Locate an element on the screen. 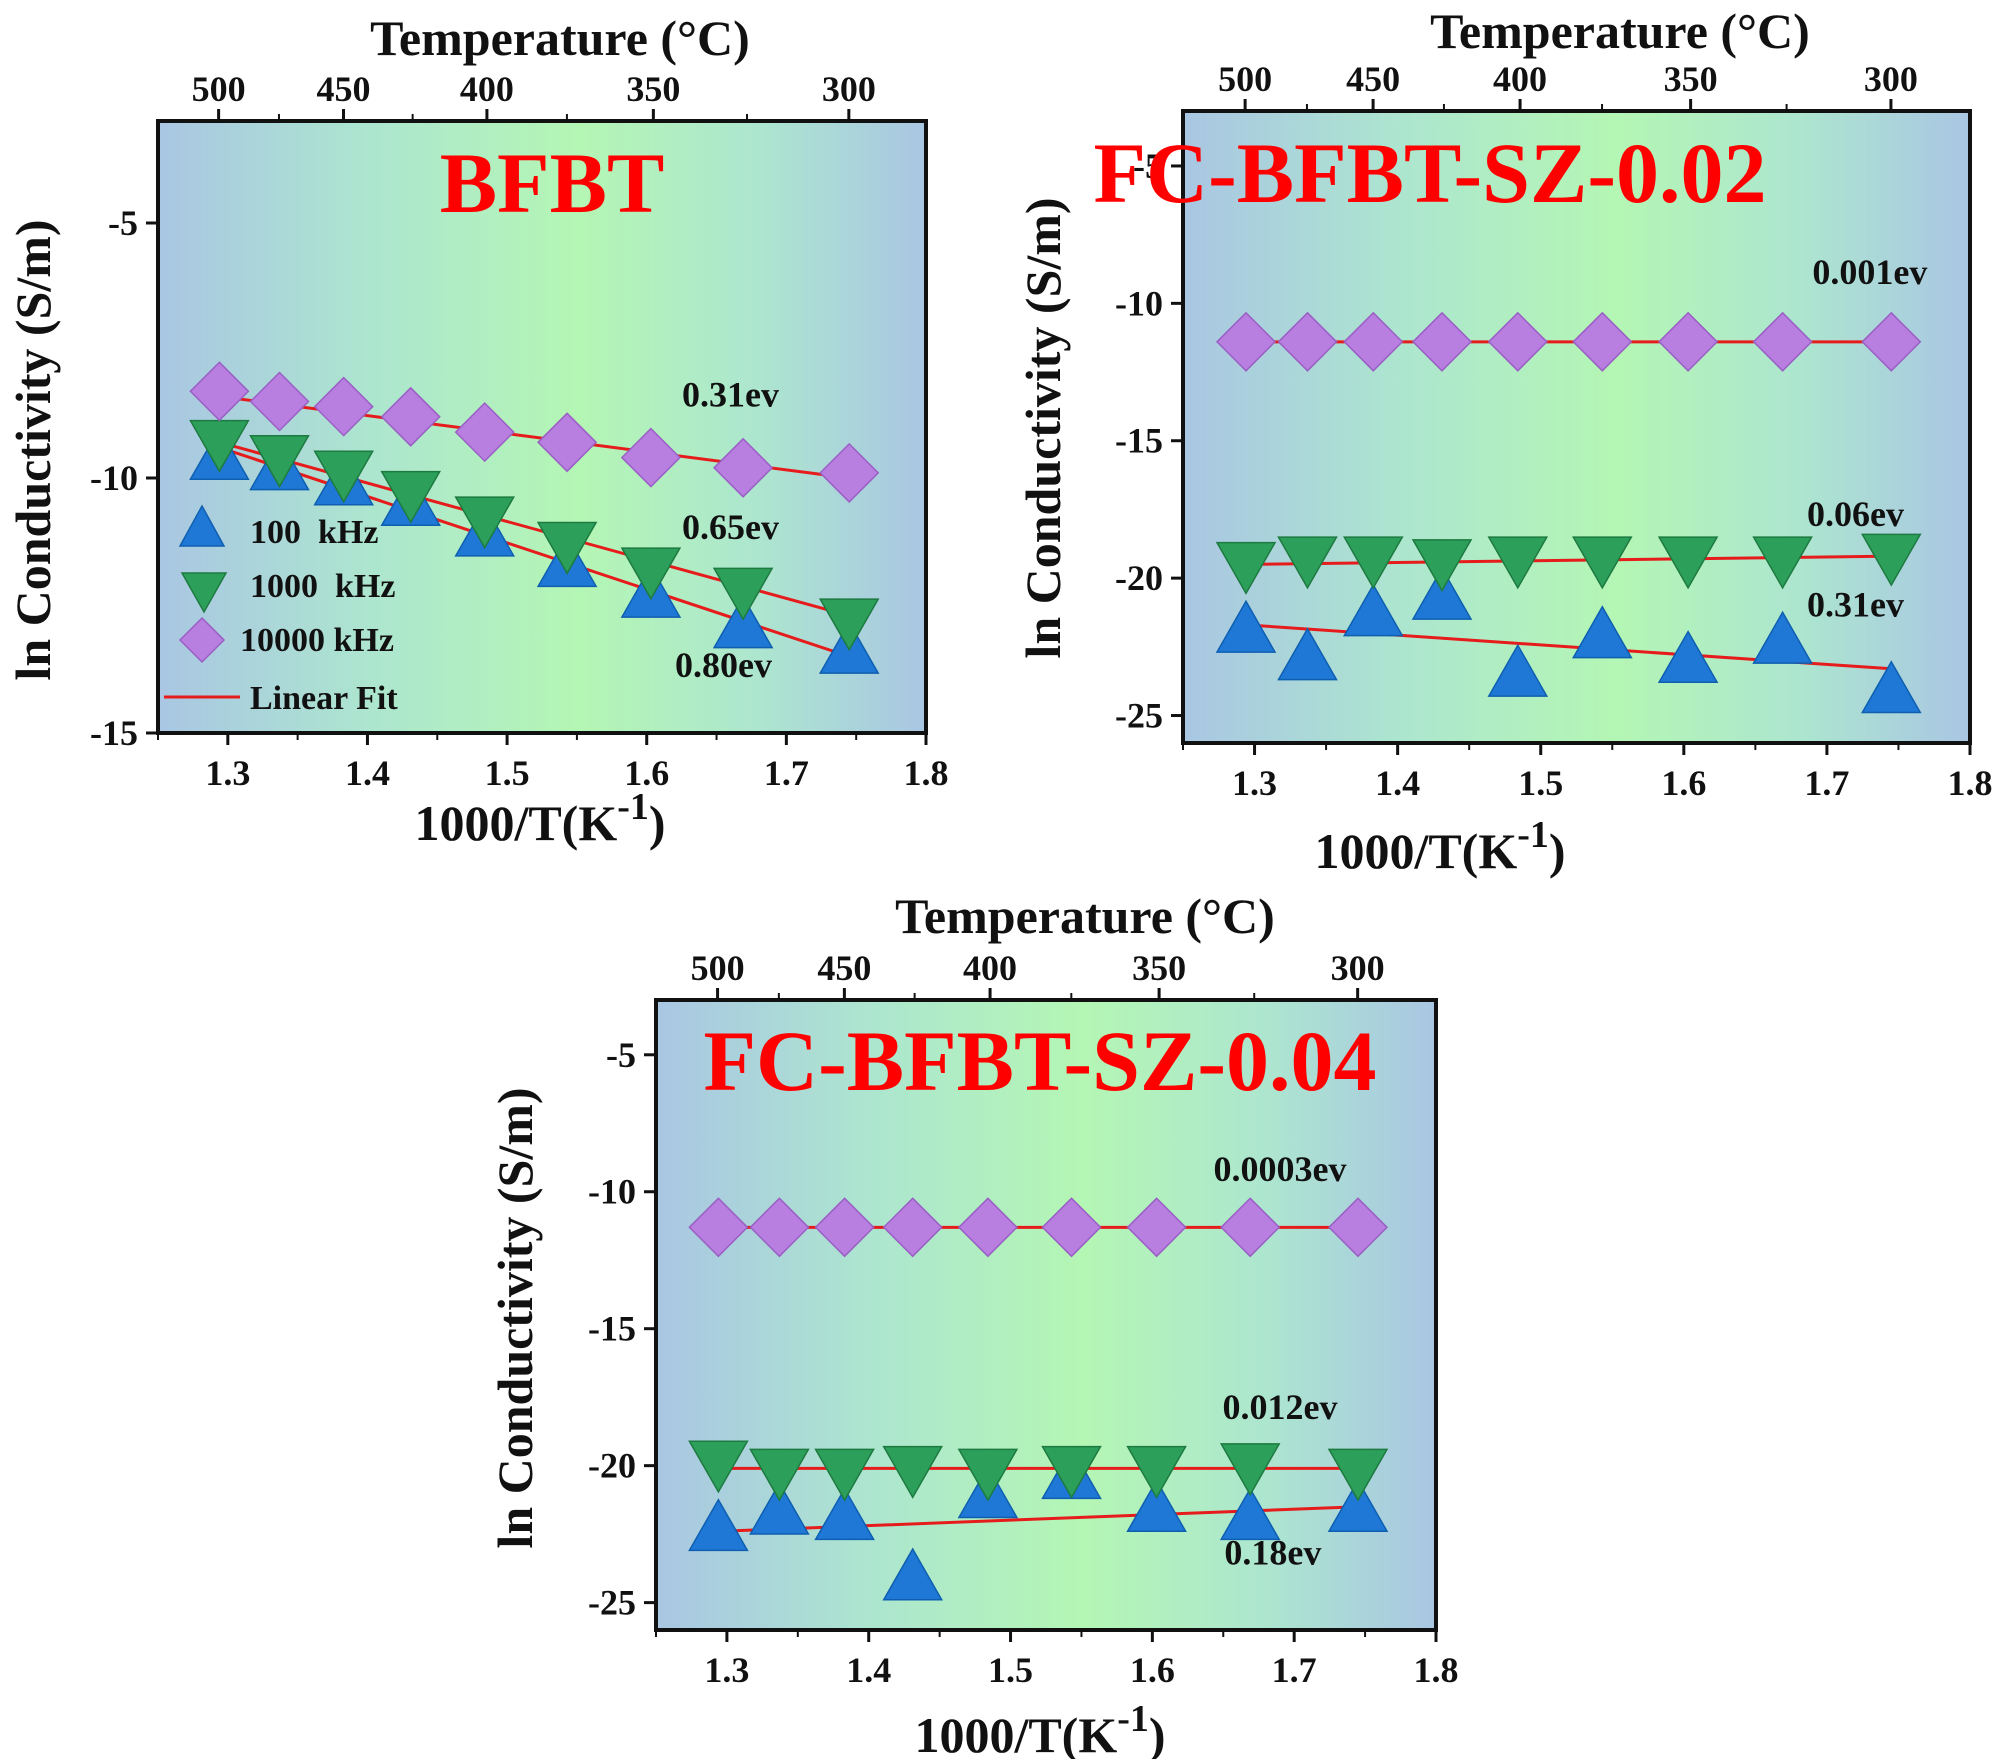  activation-energy-label: 0.012ev is located at coordinates (1280, 1407).